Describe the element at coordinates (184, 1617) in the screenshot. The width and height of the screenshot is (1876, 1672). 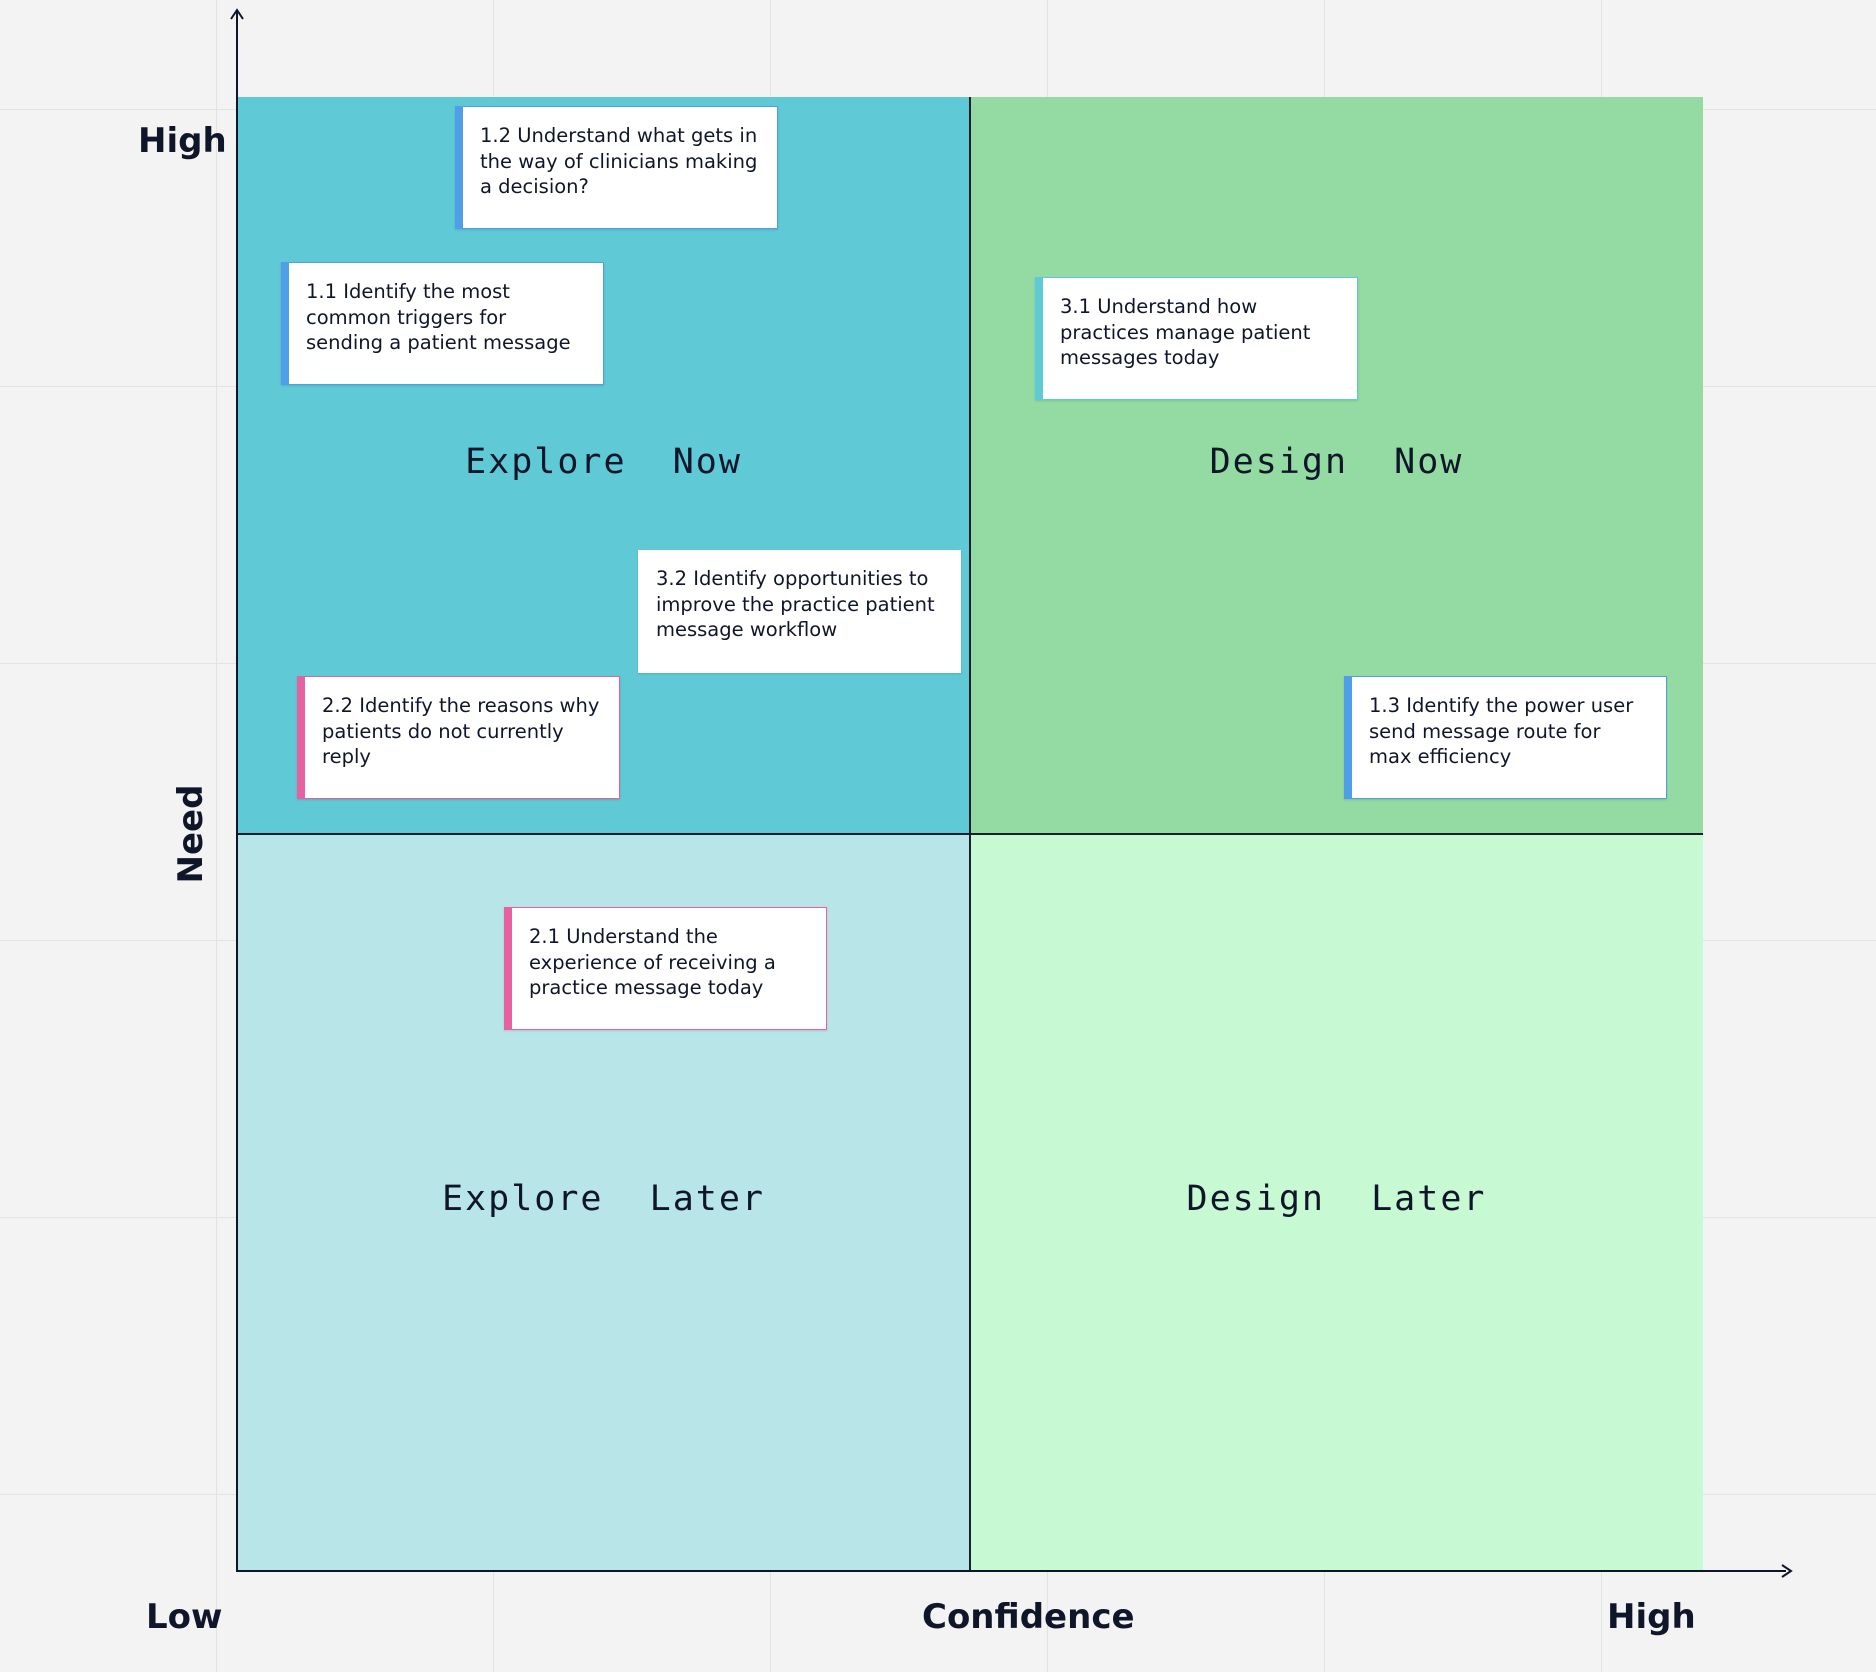
I see `x-axis-low-label: Low` at that location.